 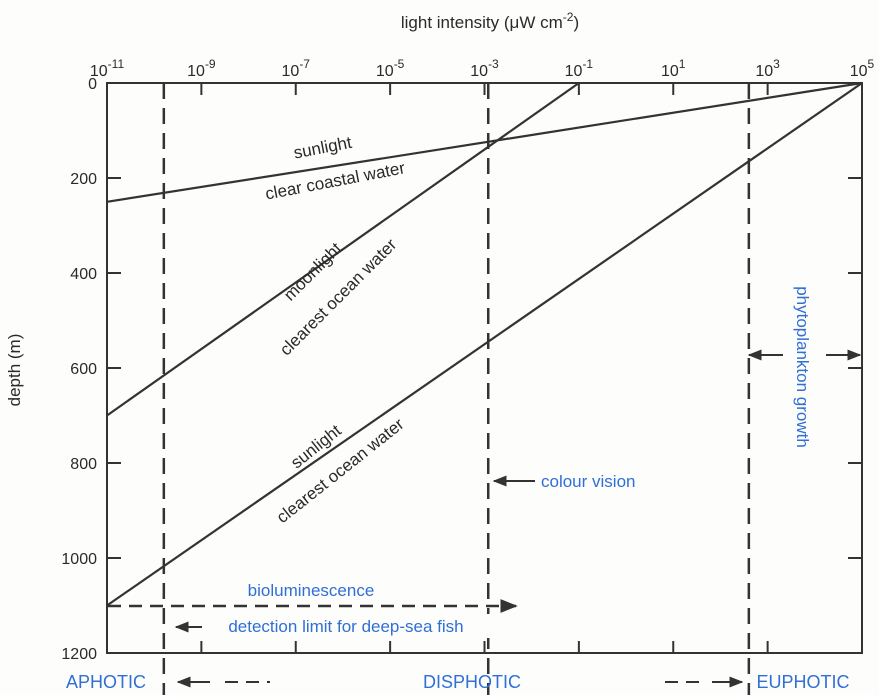 I want to click on x-tick-label: 10⁻¹, so click(x=579, y=68).